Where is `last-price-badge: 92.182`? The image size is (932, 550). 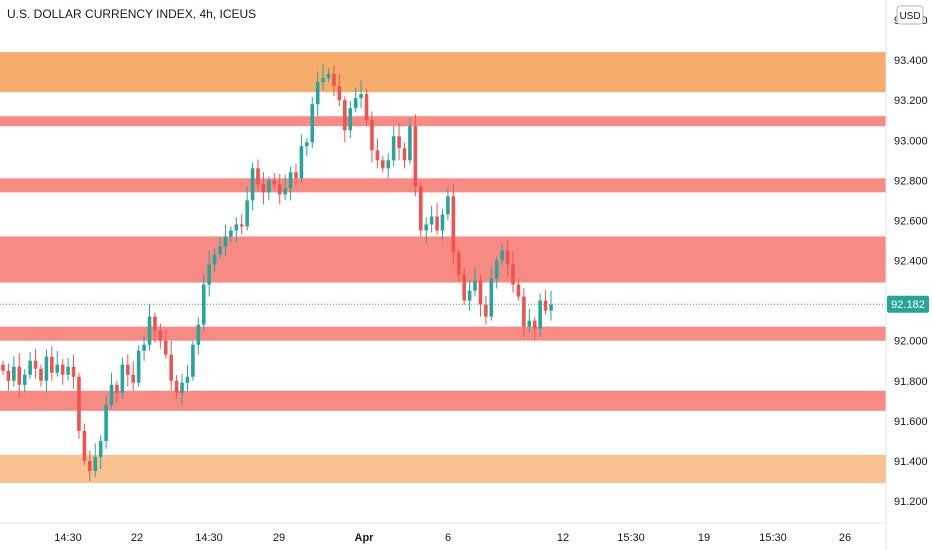 last-price-badge: 92.182 is located at coordinates (908, 304).